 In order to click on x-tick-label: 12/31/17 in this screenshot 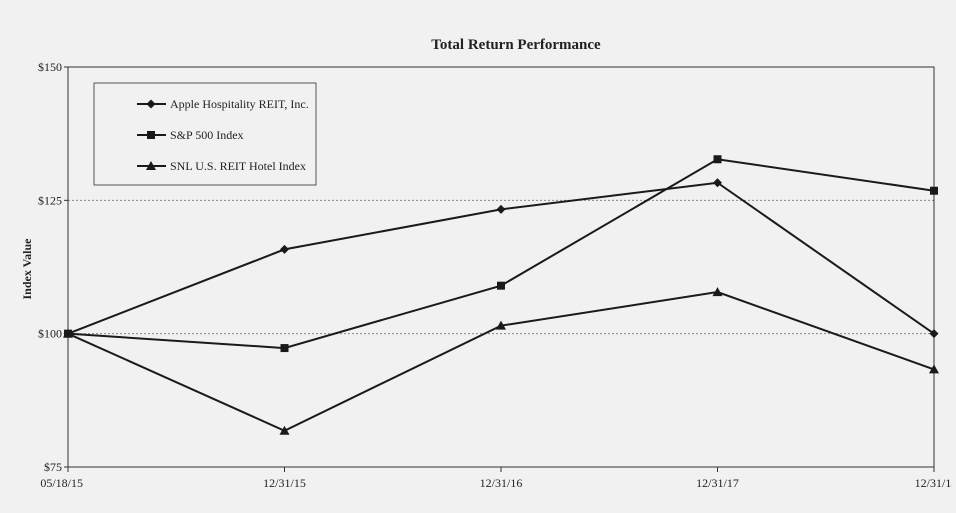, I will do `click(717, 483)`.